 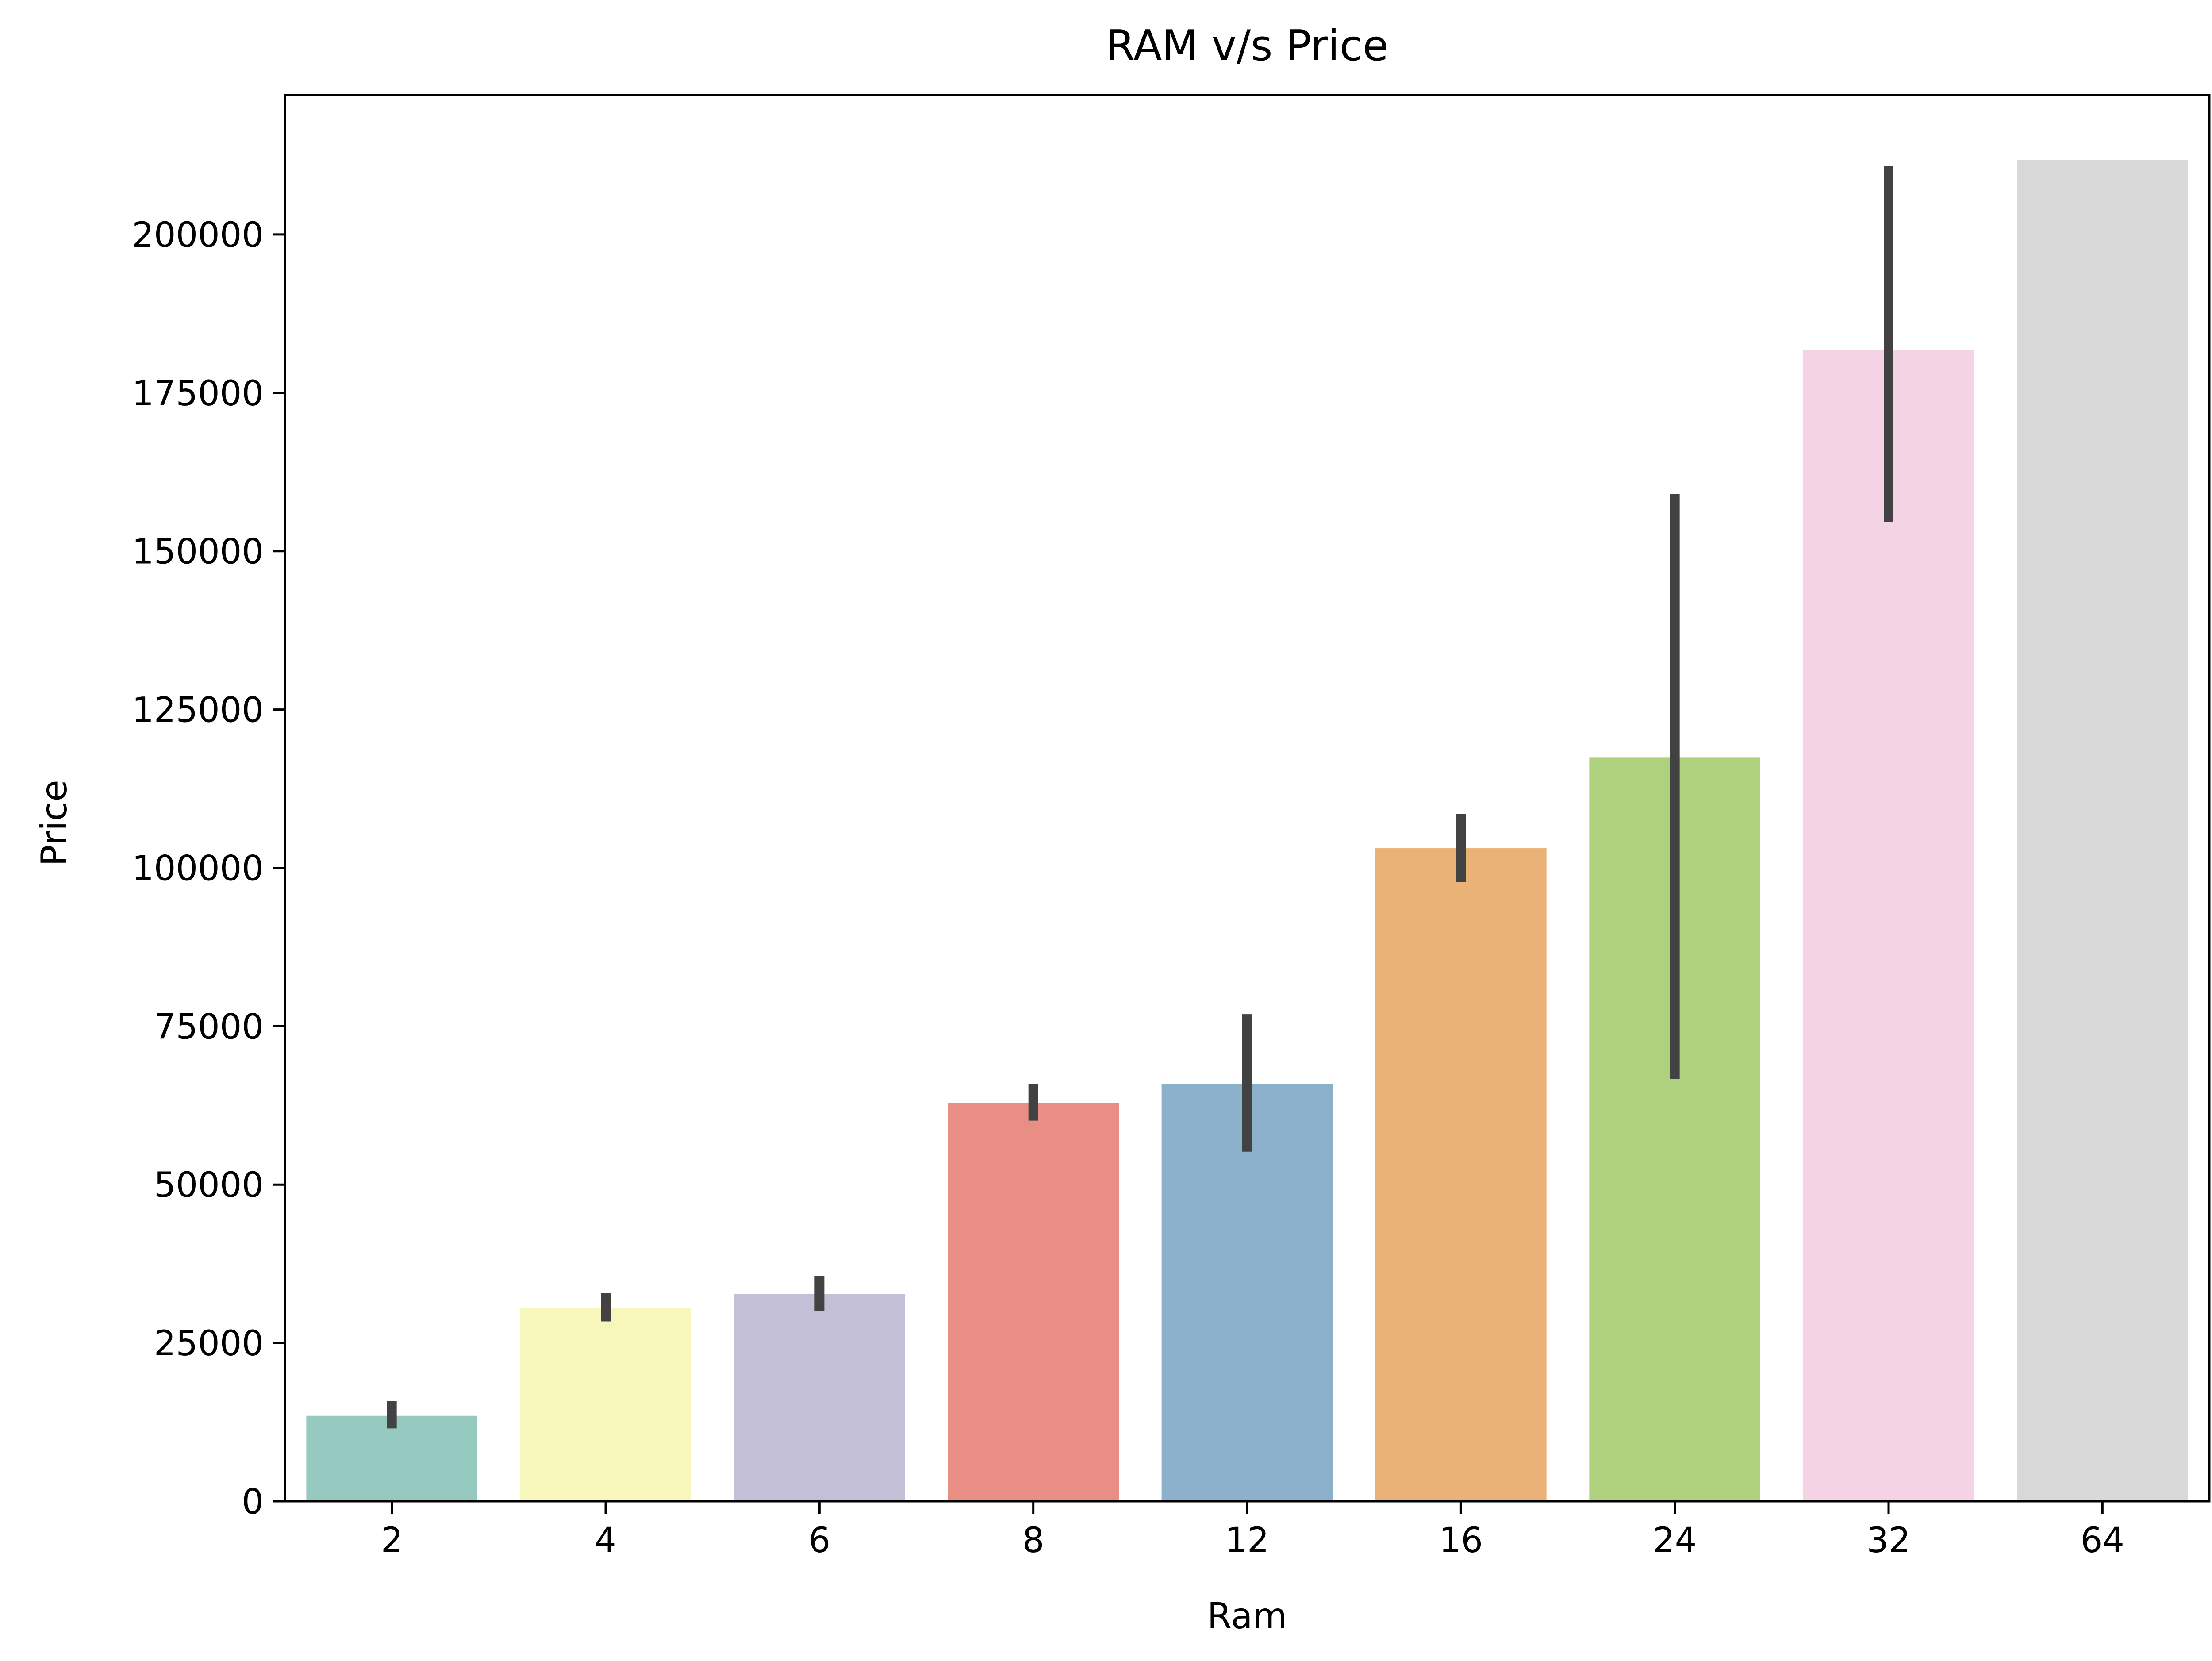 What do you see at coordinates (1248, 46) in the screenshot?
I see `chart-title: RAM v/s Price` at bounding box center [1248, 46].